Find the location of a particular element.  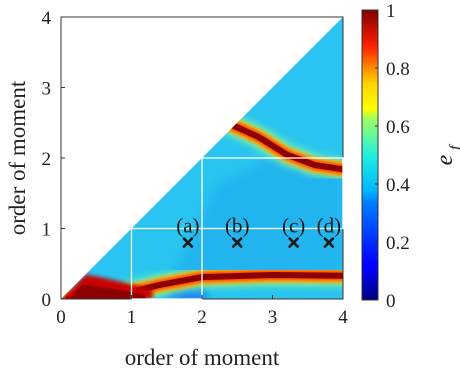

marker-label-3: (d) is located at coordinates (329, 226).